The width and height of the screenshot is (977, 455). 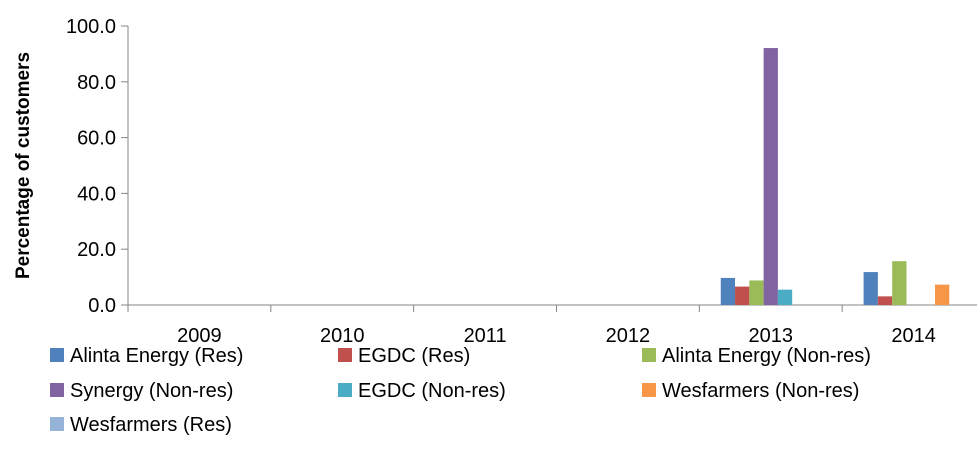 I want to click on legend-label: EGDC (Non-res), so click(x=432, y=391).